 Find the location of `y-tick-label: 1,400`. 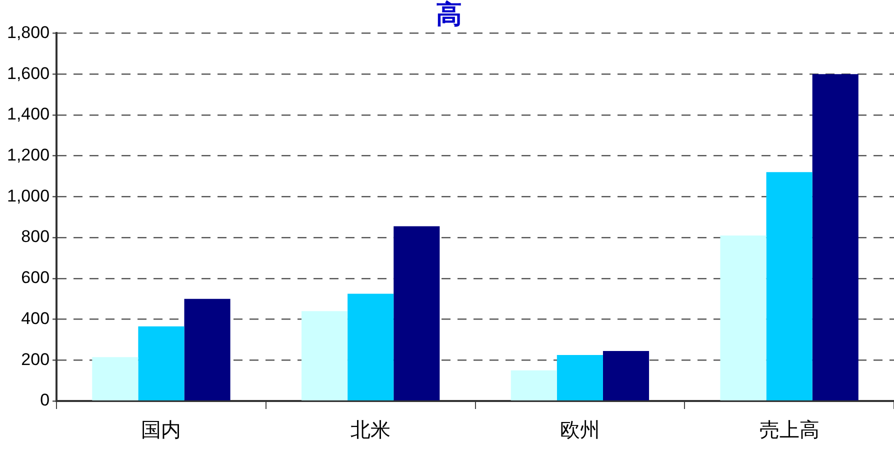

y-tick-label: 1,400 is located at coordinates (28, 114).